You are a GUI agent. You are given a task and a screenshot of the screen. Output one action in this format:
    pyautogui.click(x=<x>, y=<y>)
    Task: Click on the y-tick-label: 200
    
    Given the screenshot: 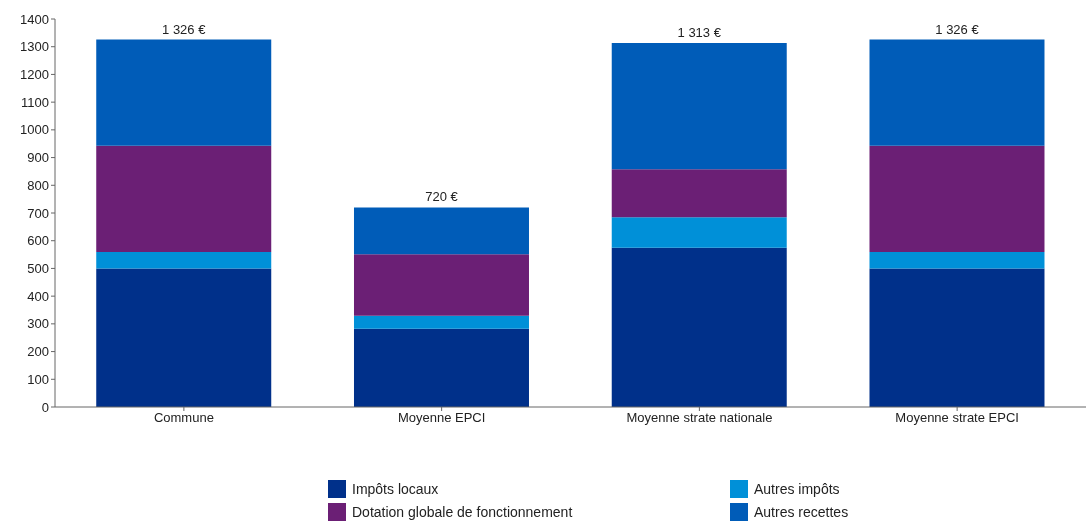 What is the action you would take?
    pyautogui.click(x=38, y=352)
    